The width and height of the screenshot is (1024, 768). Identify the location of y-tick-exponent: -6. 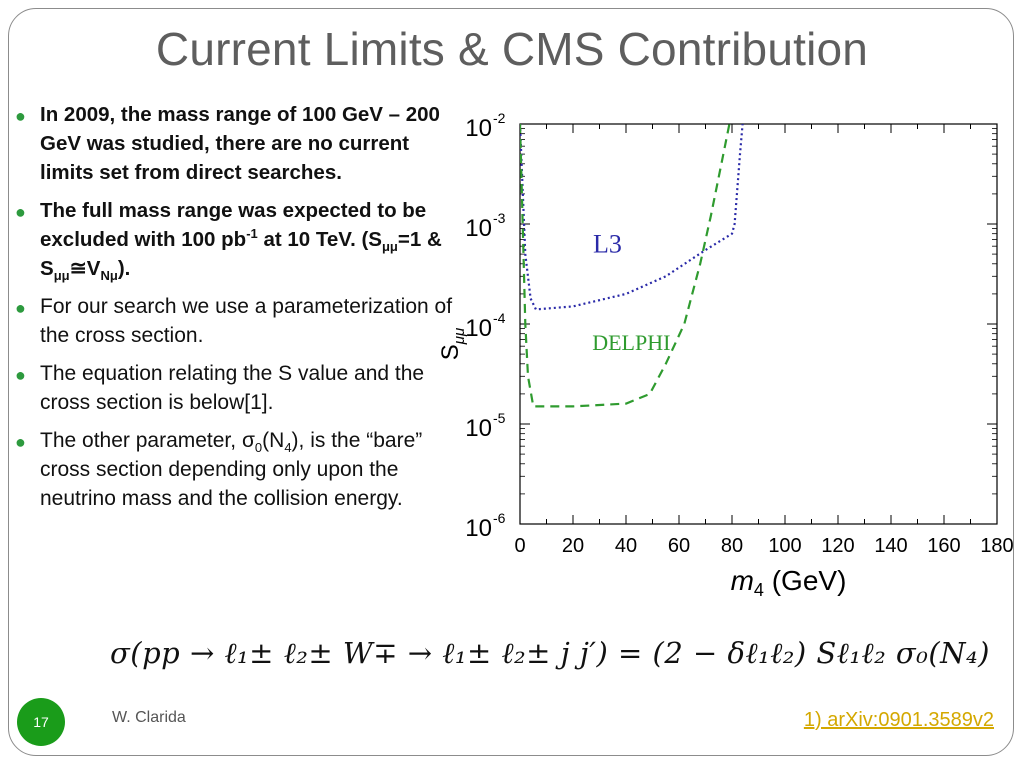
(499, 518).